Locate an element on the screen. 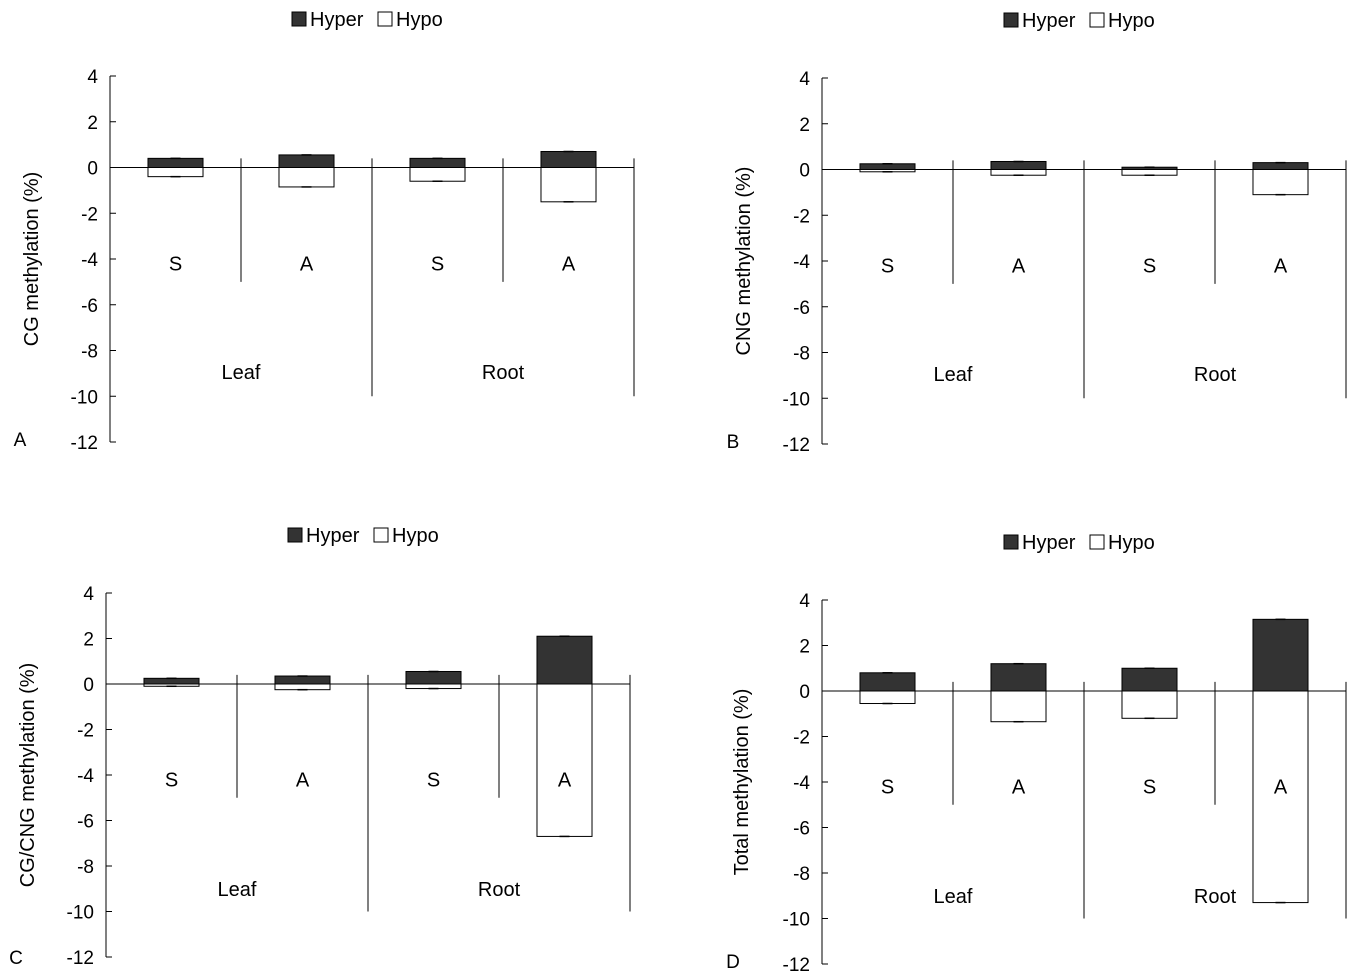 The height and width of the screenshot is (976, 1350). panel-label: B is located at coordinates (733, 442).